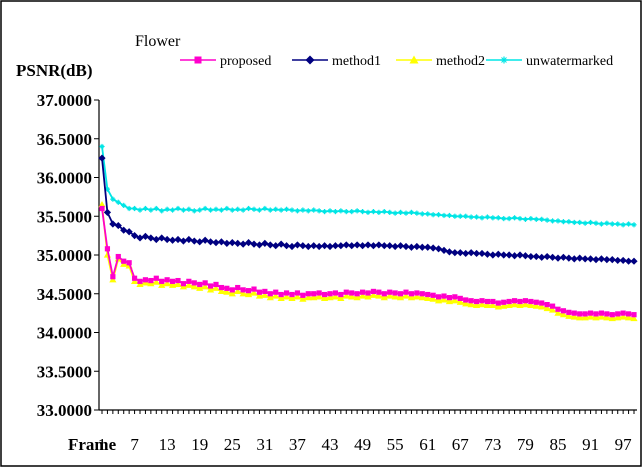  Describe the element at coordinates (64, 255) in the screenshot. I see `y-tick-label: 35.0000` at that location.